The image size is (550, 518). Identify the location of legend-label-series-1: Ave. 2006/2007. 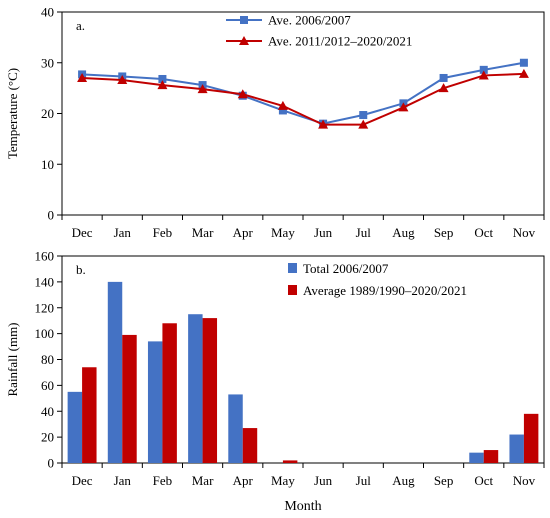
(309, 20).